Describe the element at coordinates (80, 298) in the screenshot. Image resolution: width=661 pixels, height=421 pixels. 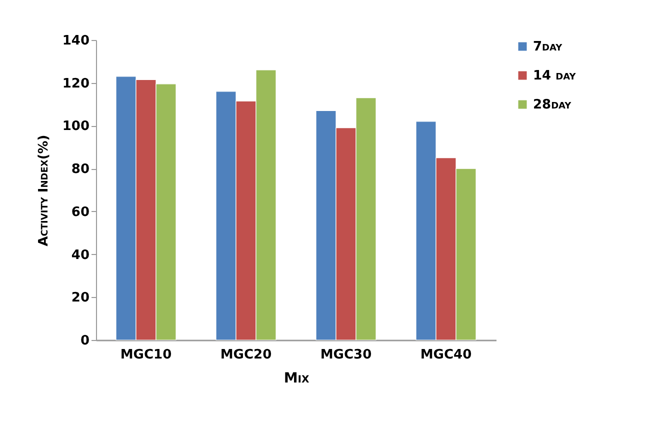
I see `y-tick-label: 20` at that location.